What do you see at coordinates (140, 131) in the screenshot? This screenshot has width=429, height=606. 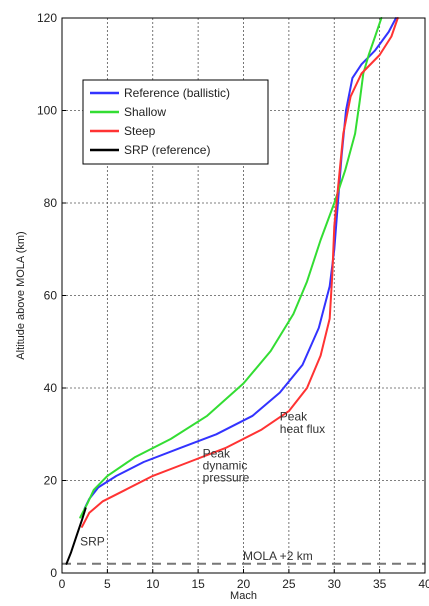 I see `legend-label: Steep` at bounding box center [140, 131].